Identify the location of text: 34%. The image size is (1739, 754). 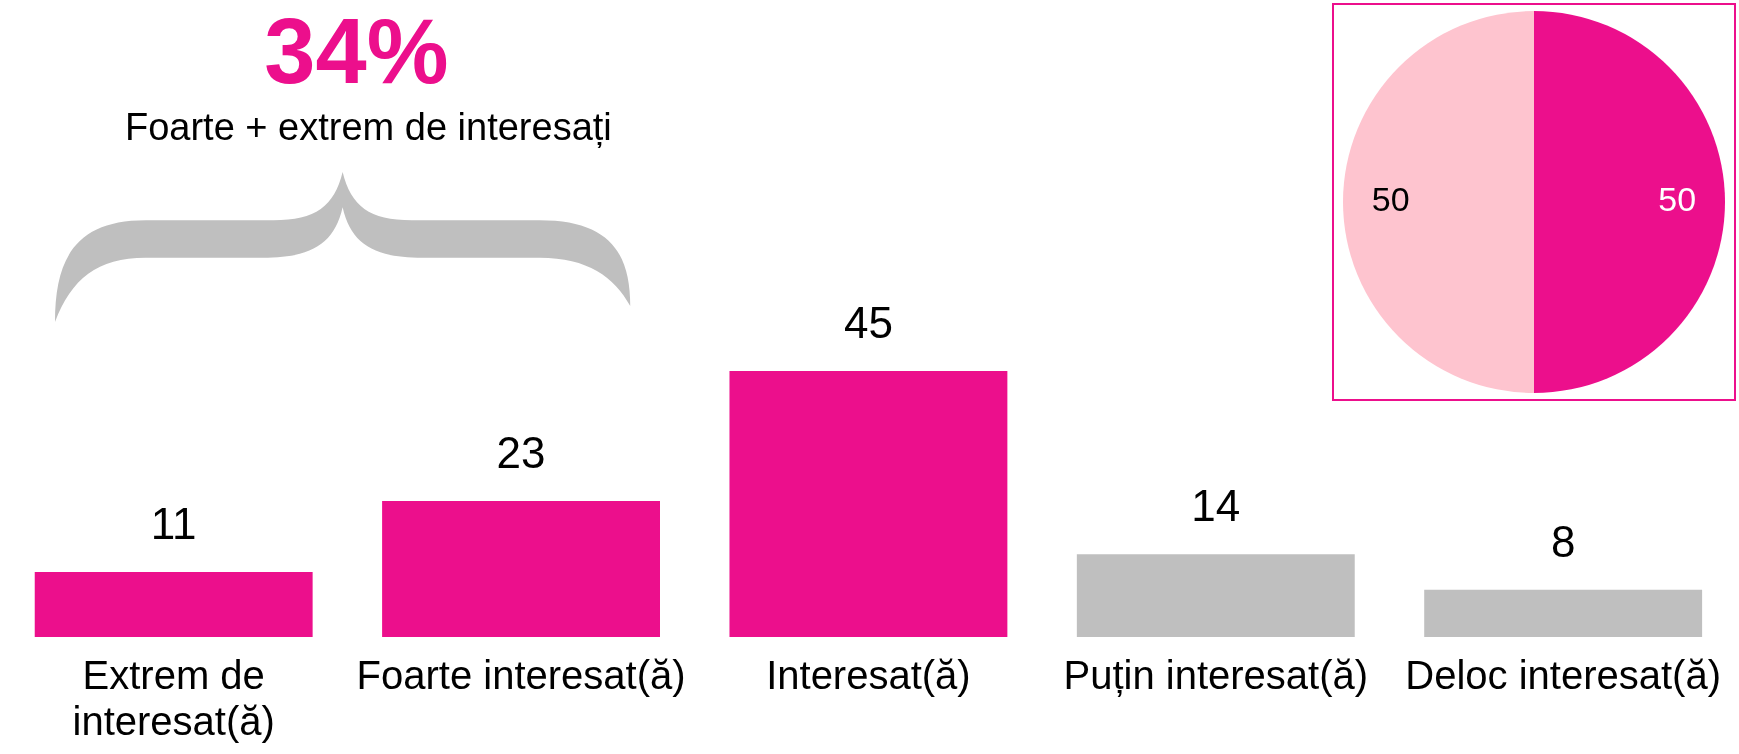
(356, 51).